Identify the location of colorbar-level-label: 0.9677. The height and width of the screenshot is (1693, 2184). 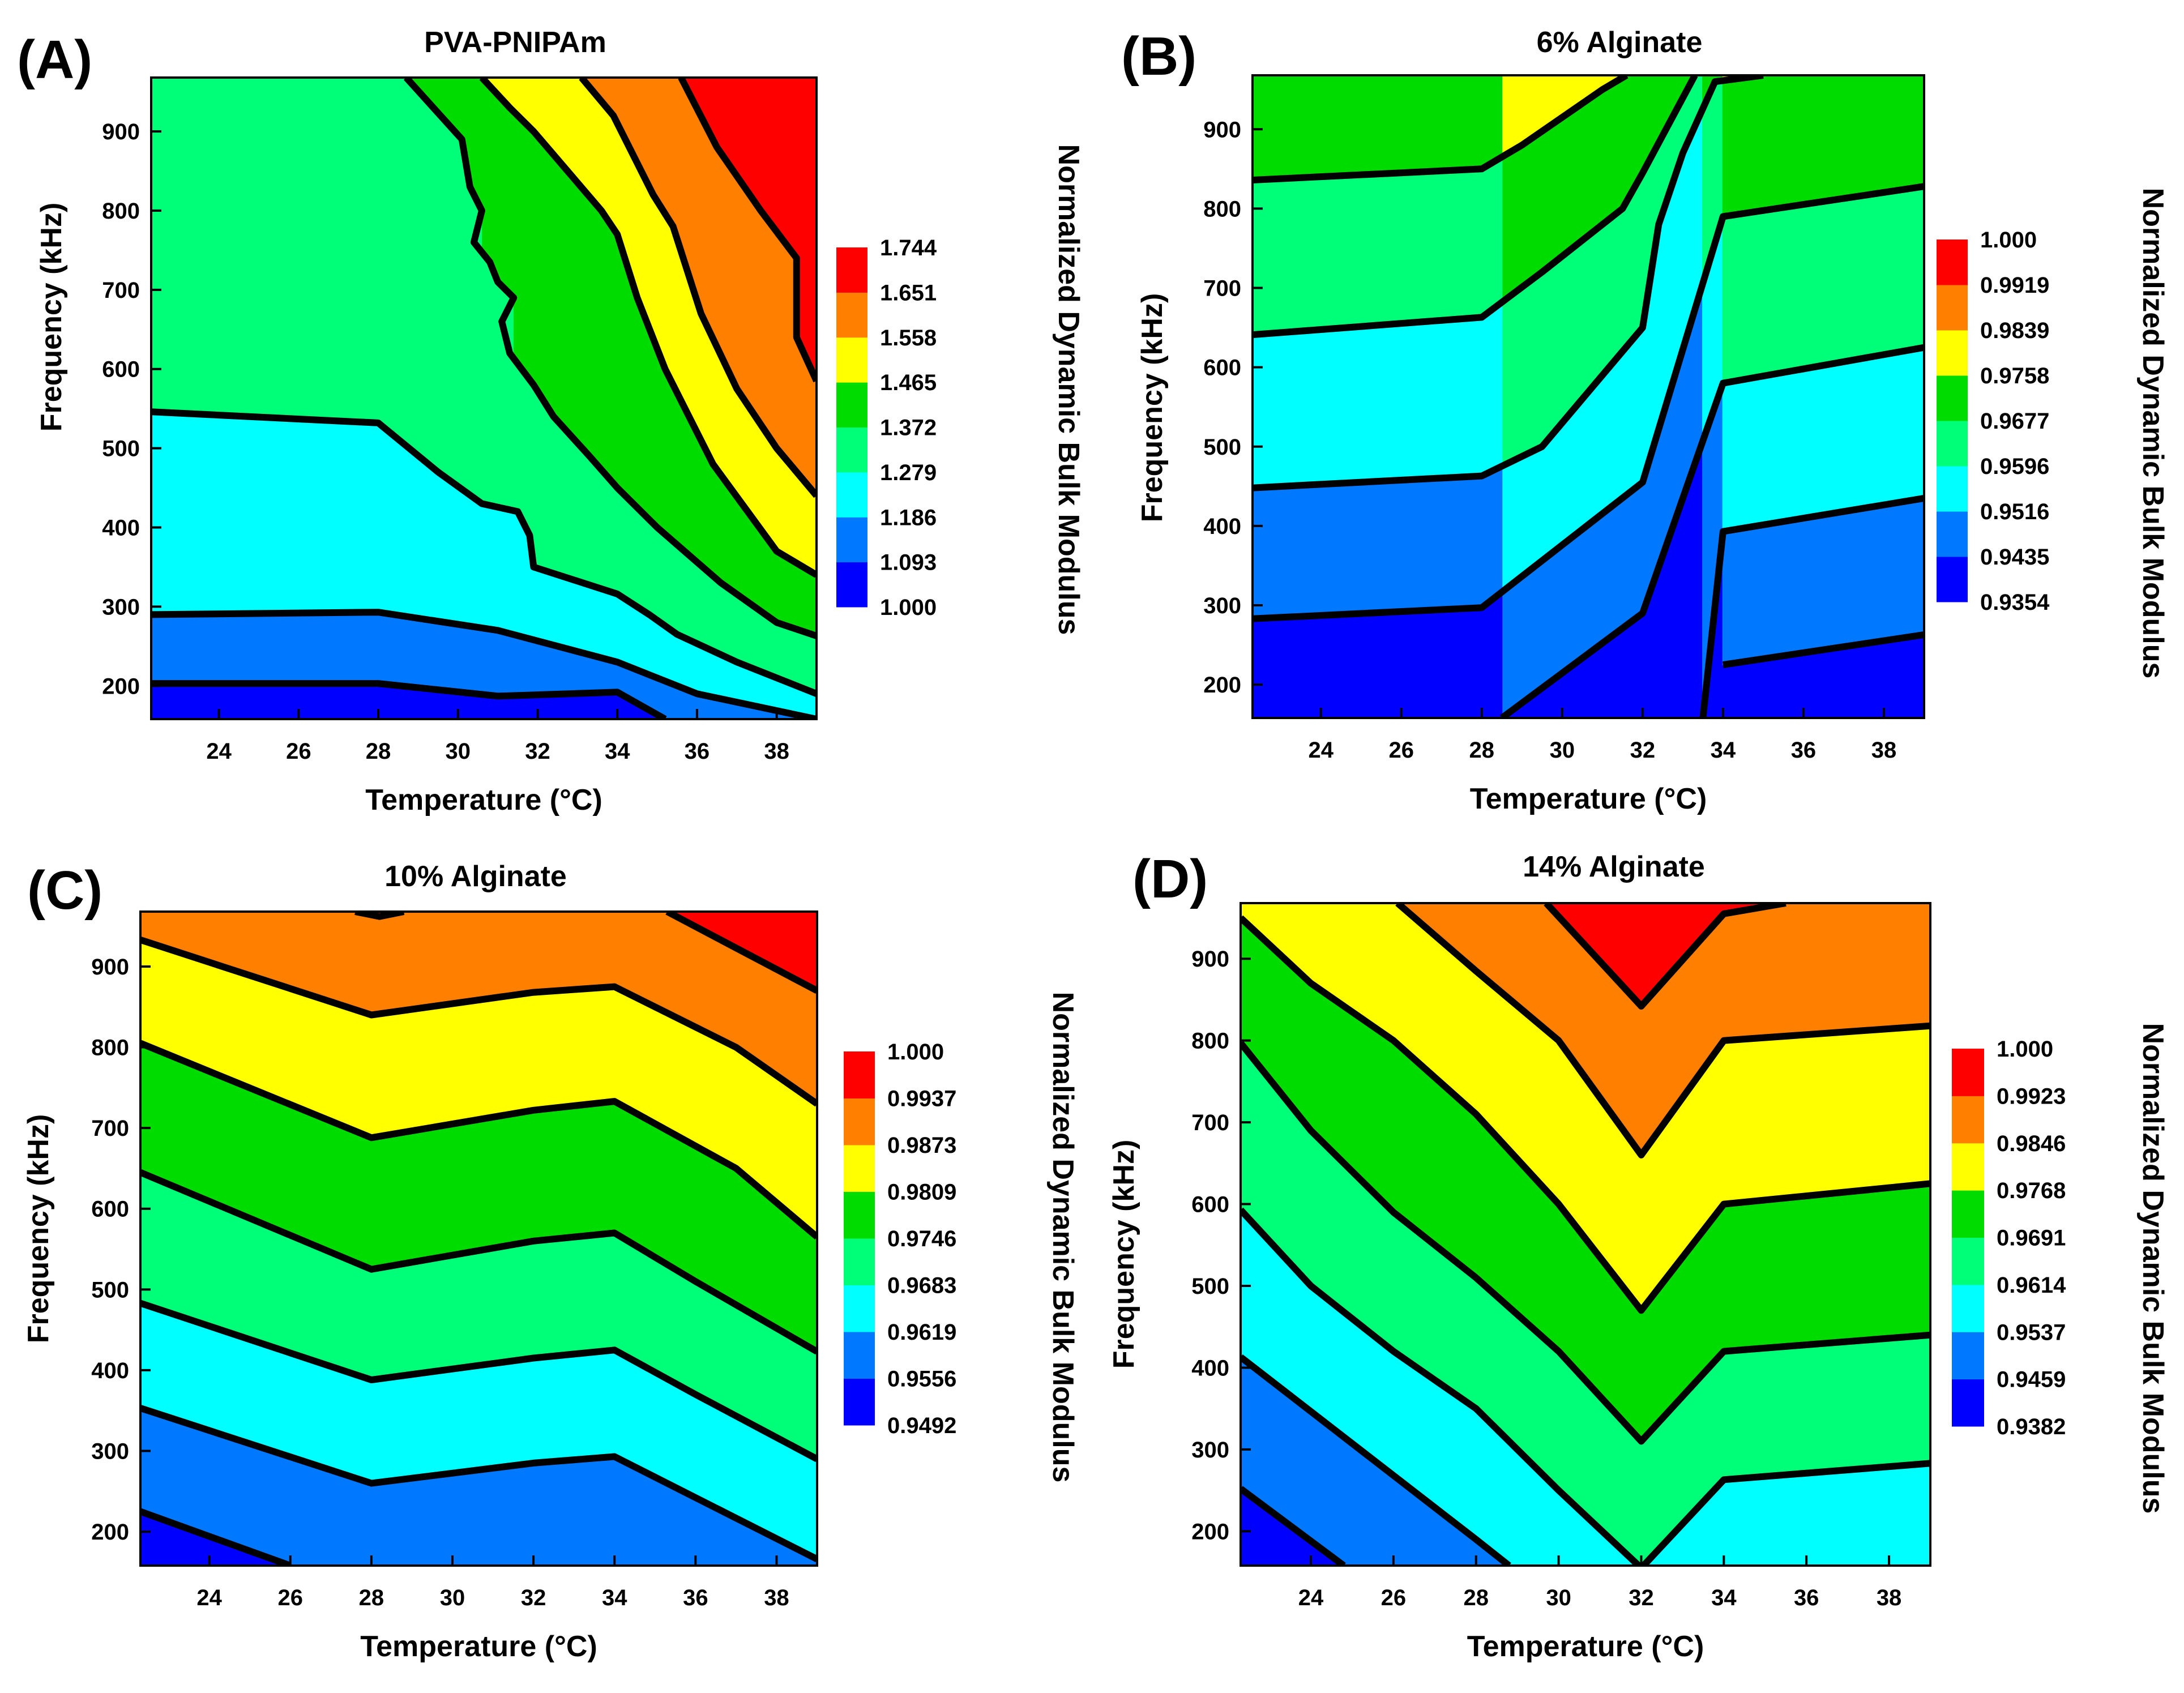
(2014, 421).